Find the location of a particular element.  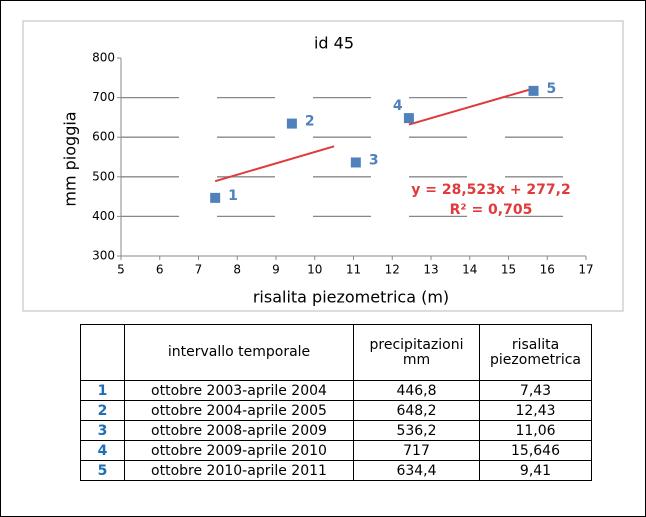

row-number: 4 is located at coordinates (102, 450).